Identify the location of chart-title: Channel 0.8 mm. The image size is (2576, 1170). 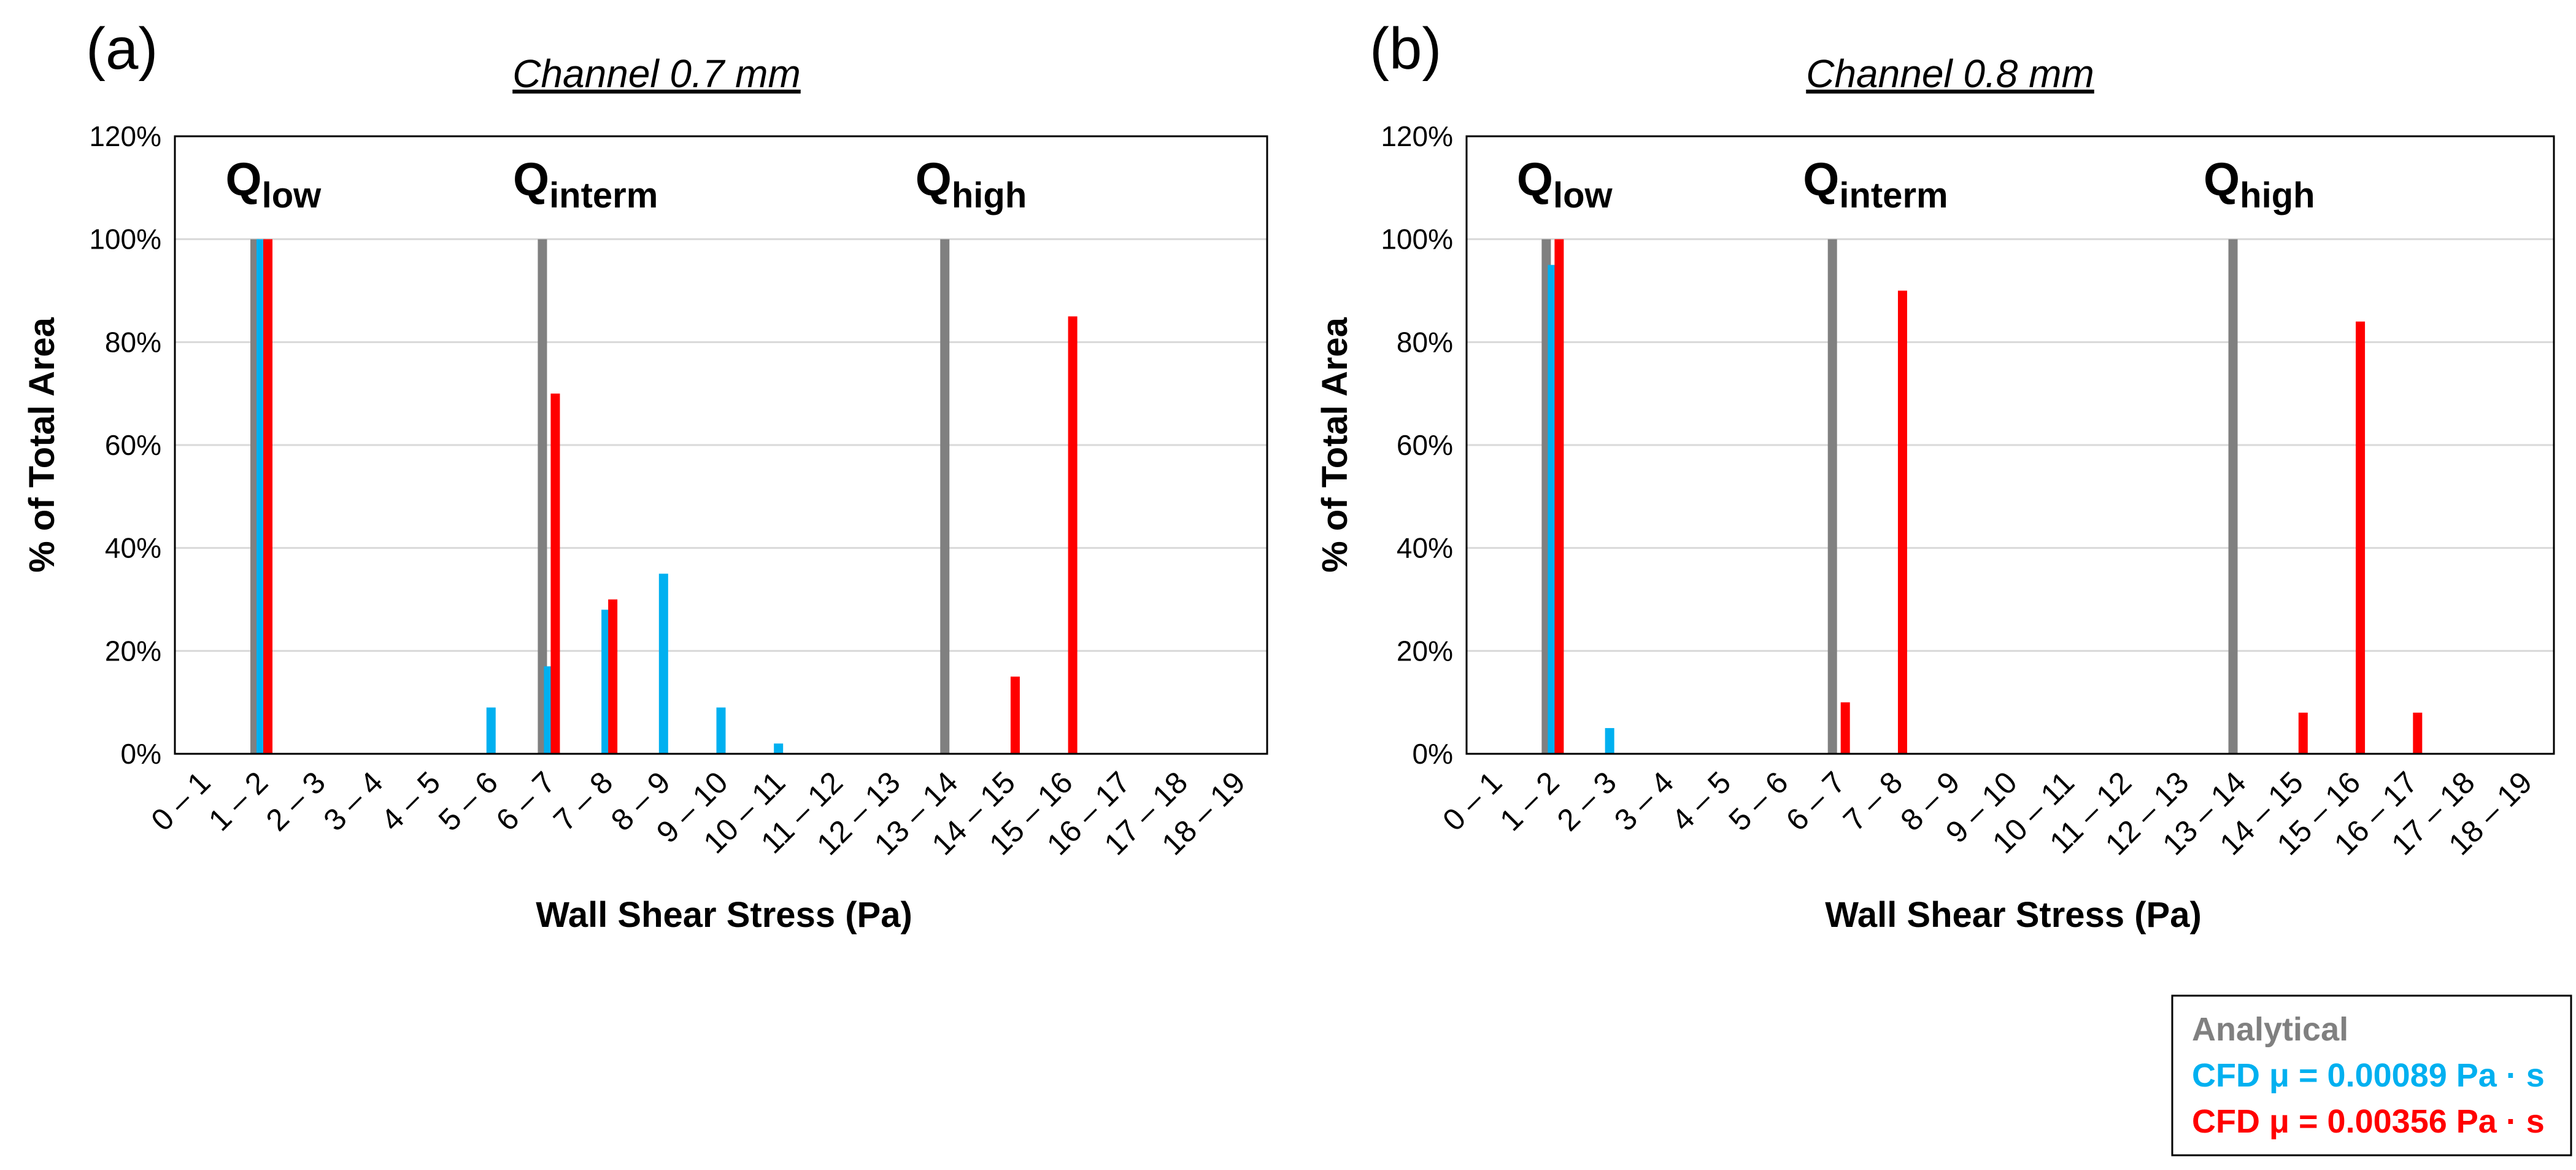
(1950, 74).